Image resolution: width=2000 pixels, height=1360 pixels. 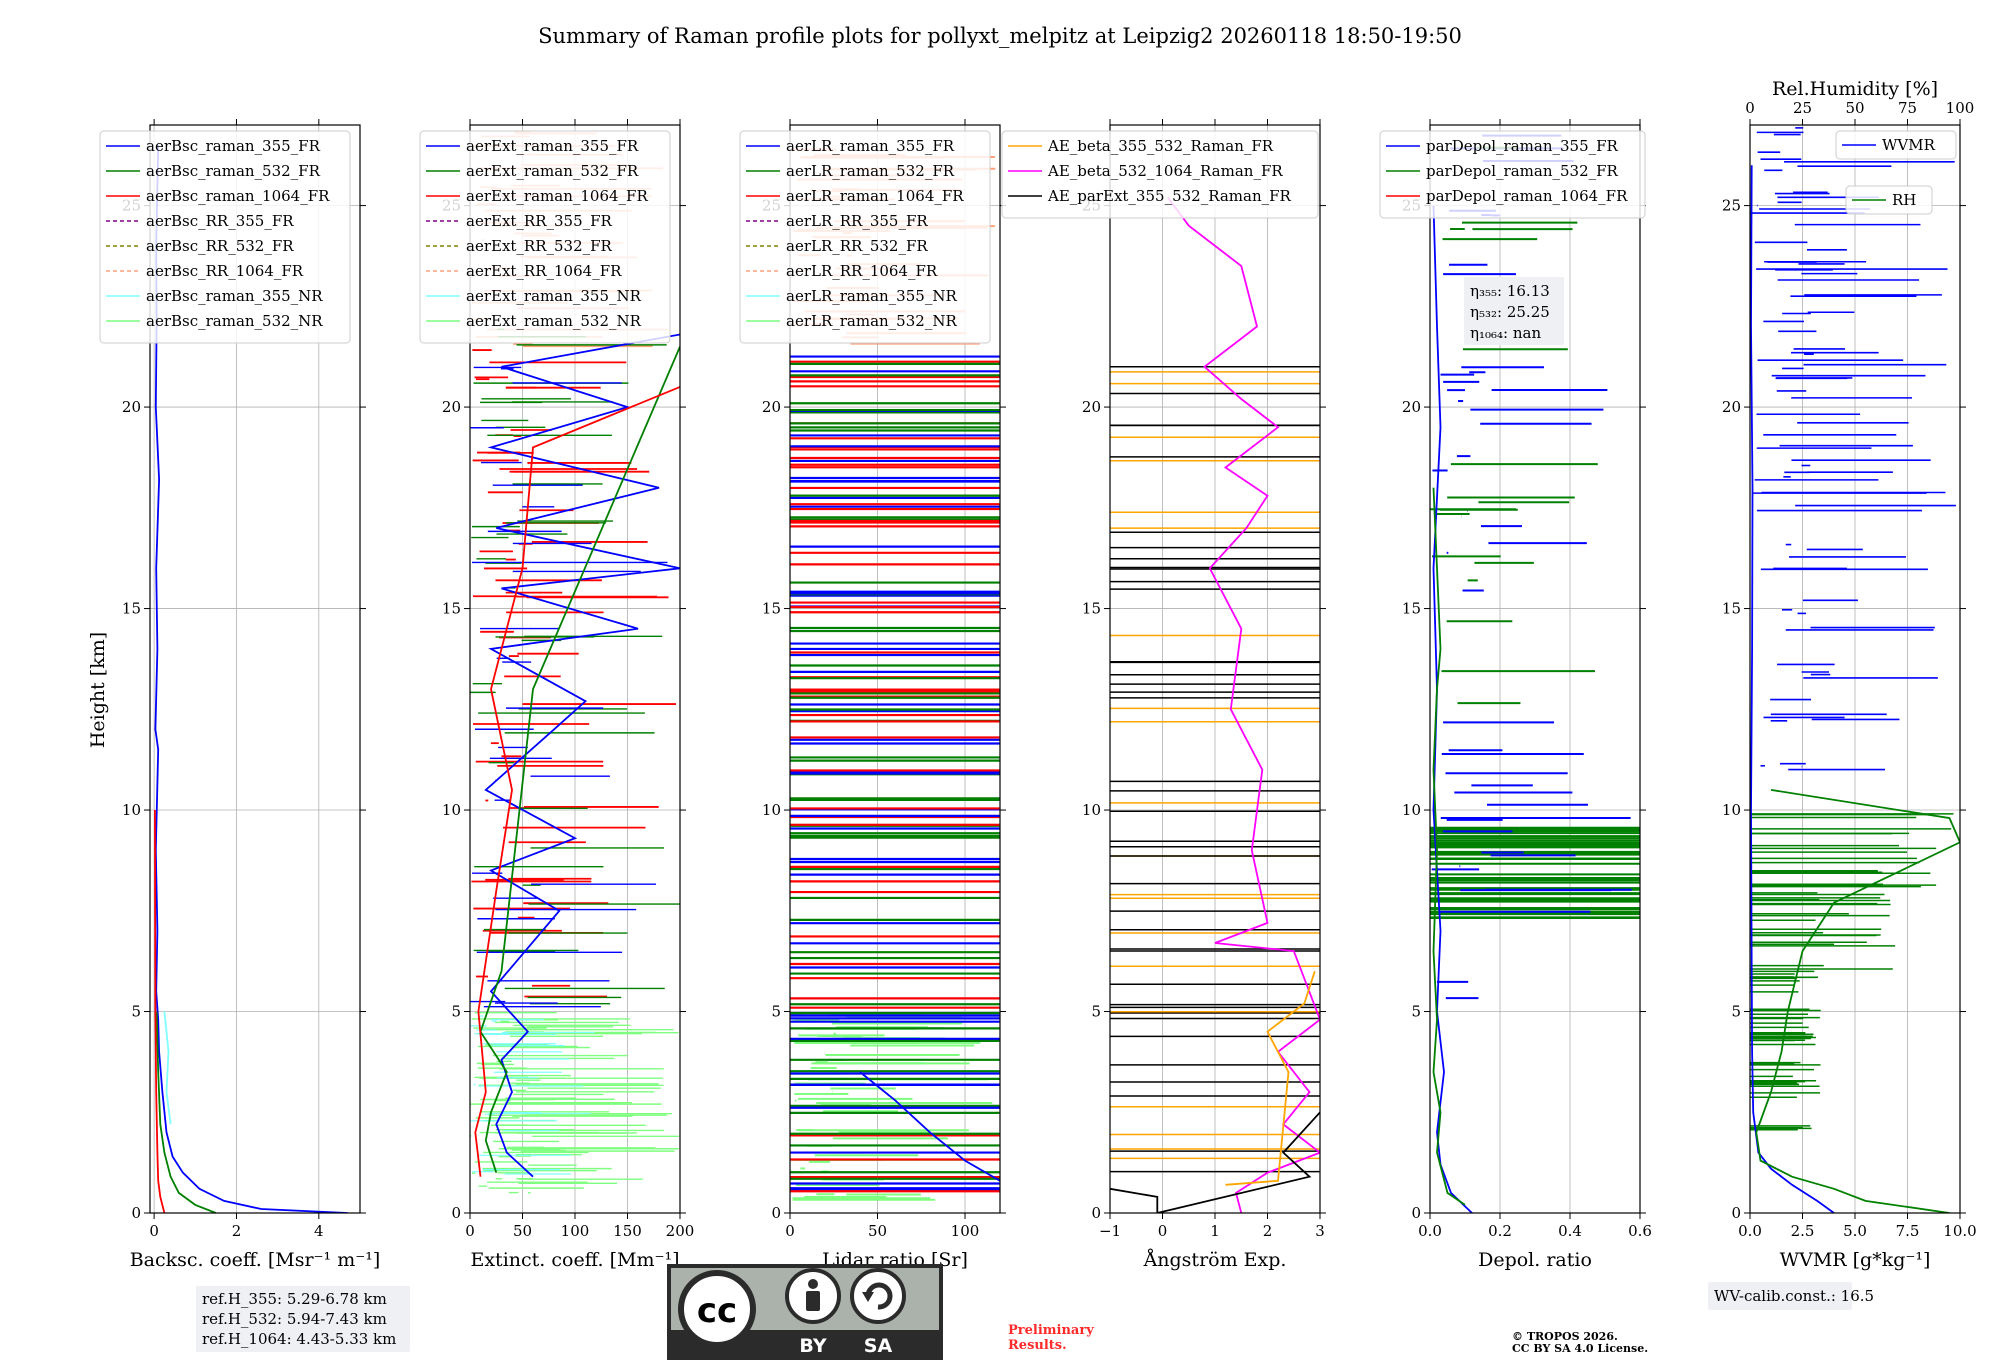 What do you see at coordinates (234, 296) in the screenshot?
I see `legend-label: aerBsc_raman_355_NR` at bounding box center [234, 296].